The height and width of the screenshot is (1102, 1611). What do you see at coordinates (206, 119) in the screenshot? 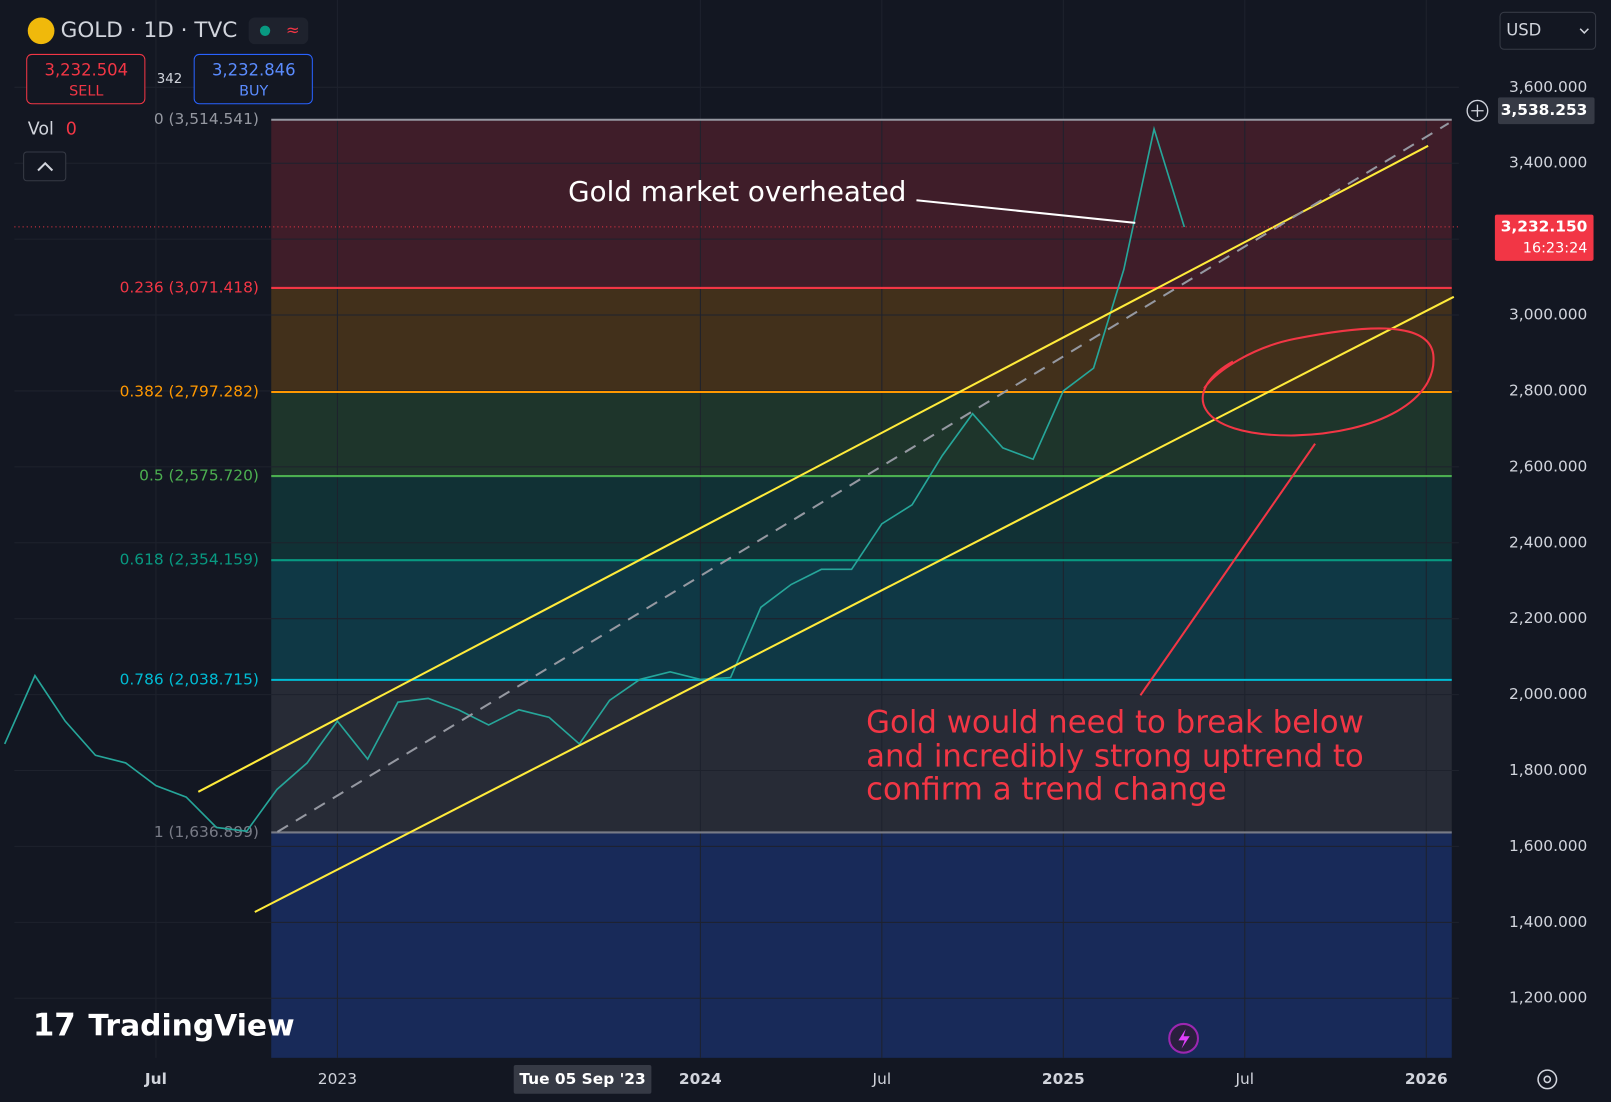
I see `fib-label: 0 (3,514.541)` at bounding box center [206, 119].